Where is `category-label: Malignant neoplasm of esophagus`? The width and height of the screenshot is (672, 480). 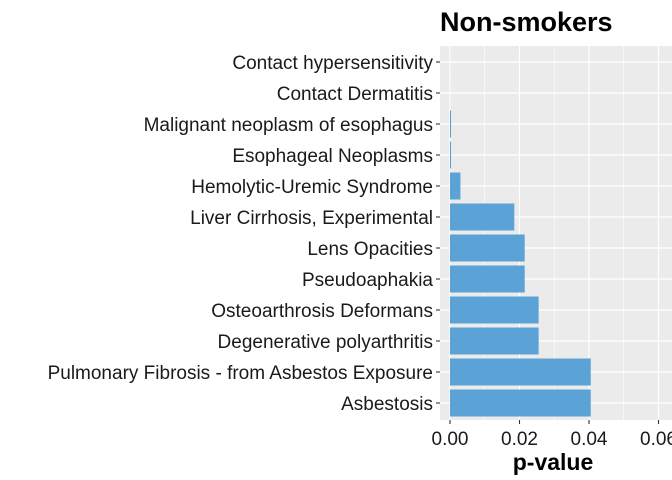 category-label: Malignant neoplasm of esophagus is located at coordinates (288, 125).